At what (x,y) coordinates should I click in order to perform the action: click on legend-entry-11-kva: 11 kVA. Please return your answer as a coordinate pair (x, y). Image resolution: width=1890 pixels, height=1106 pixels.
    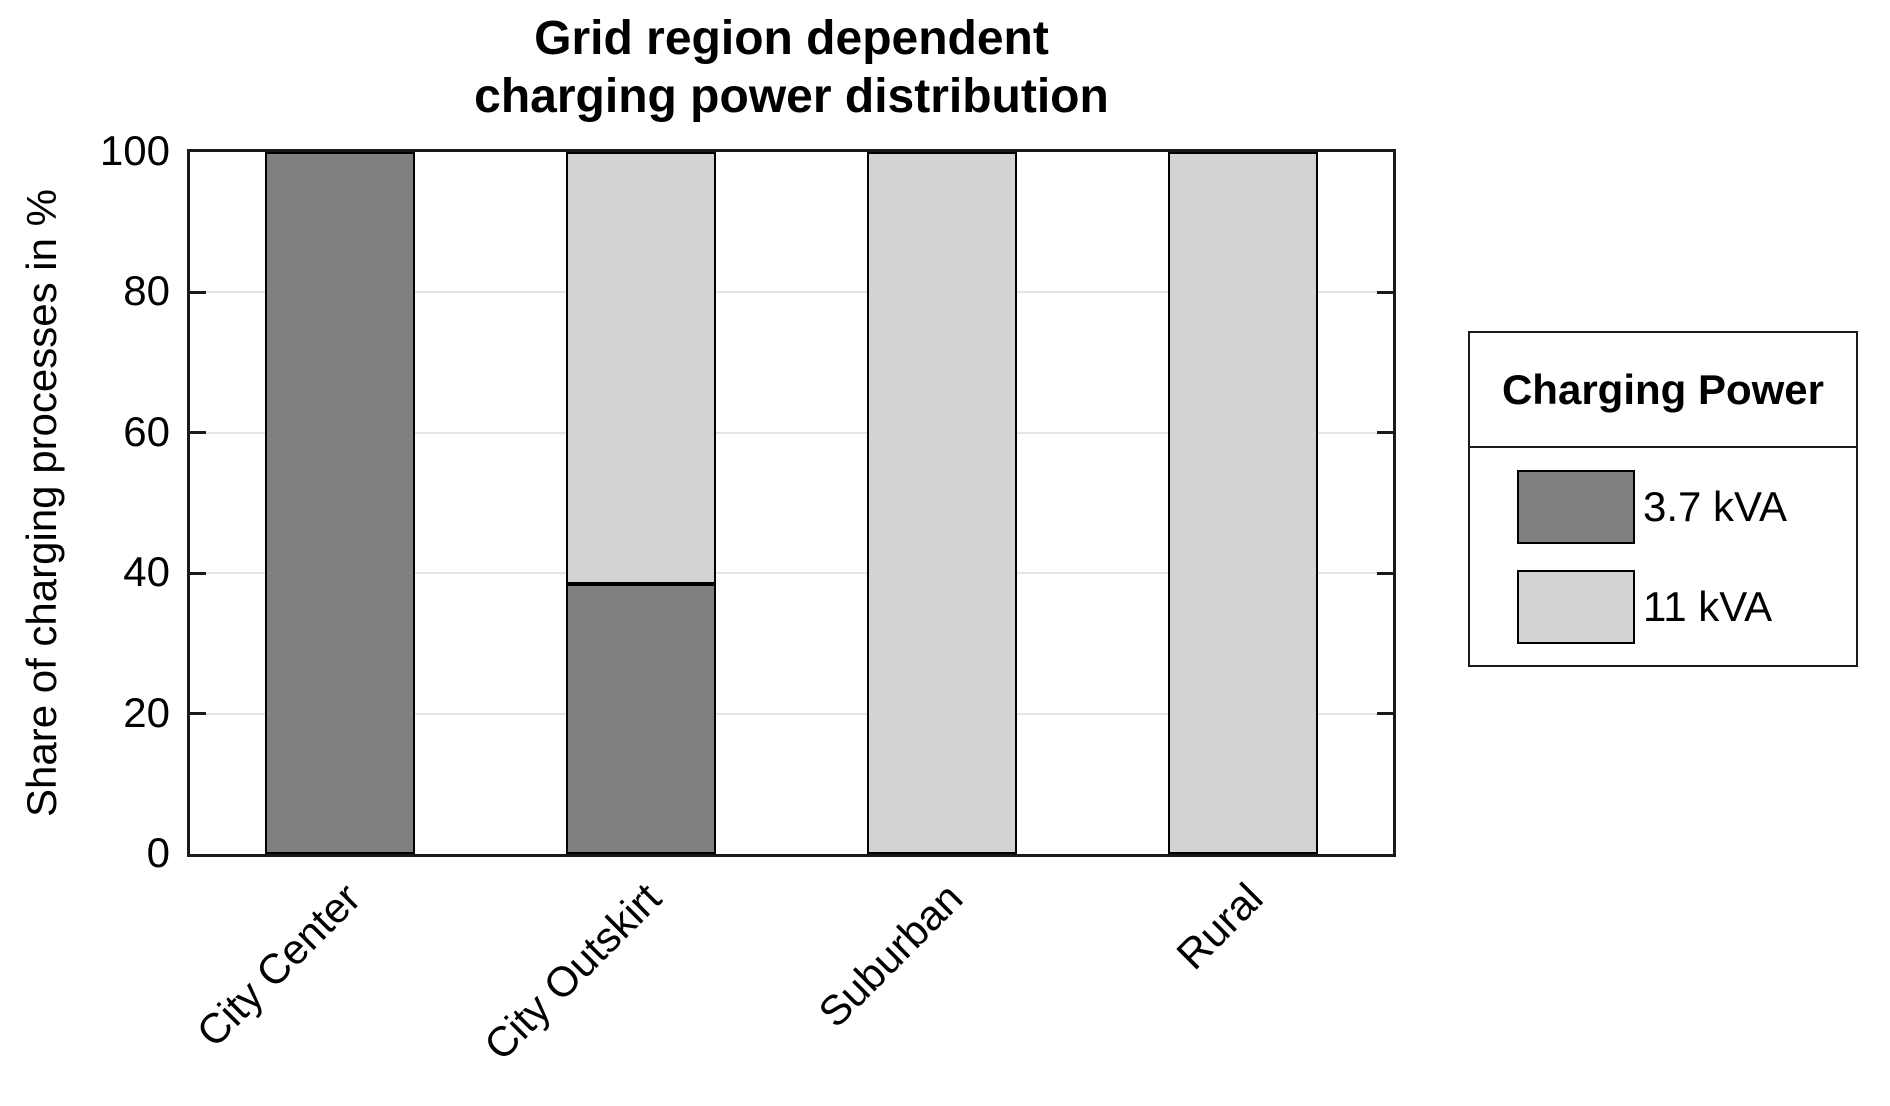
    Looking at the image, I should click on (1686, 607).